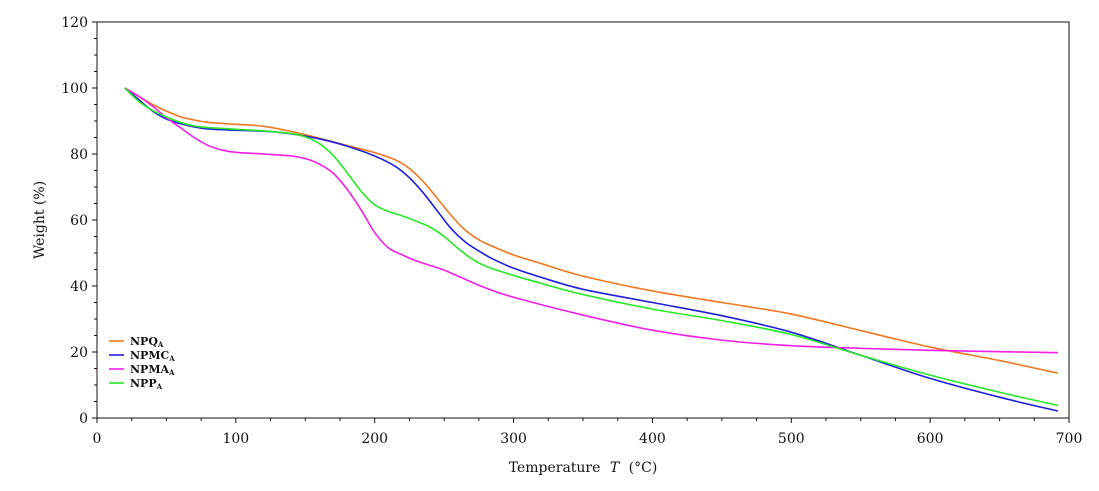 Image resolution: width=1099 pixels, height=491 pixels. I want to click on y-tick-label: 80, so click(79, 155).